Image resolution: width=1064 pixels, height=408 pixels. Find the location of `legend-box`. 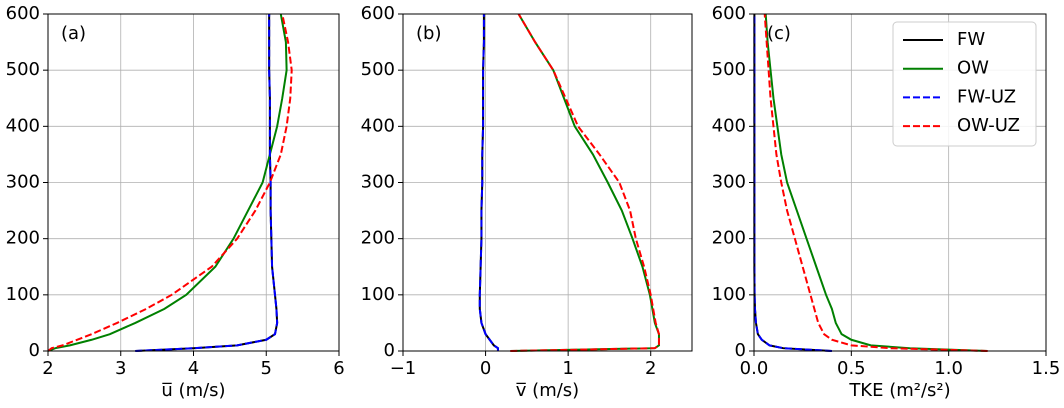

legend-box is located at coordinates (964, 84).